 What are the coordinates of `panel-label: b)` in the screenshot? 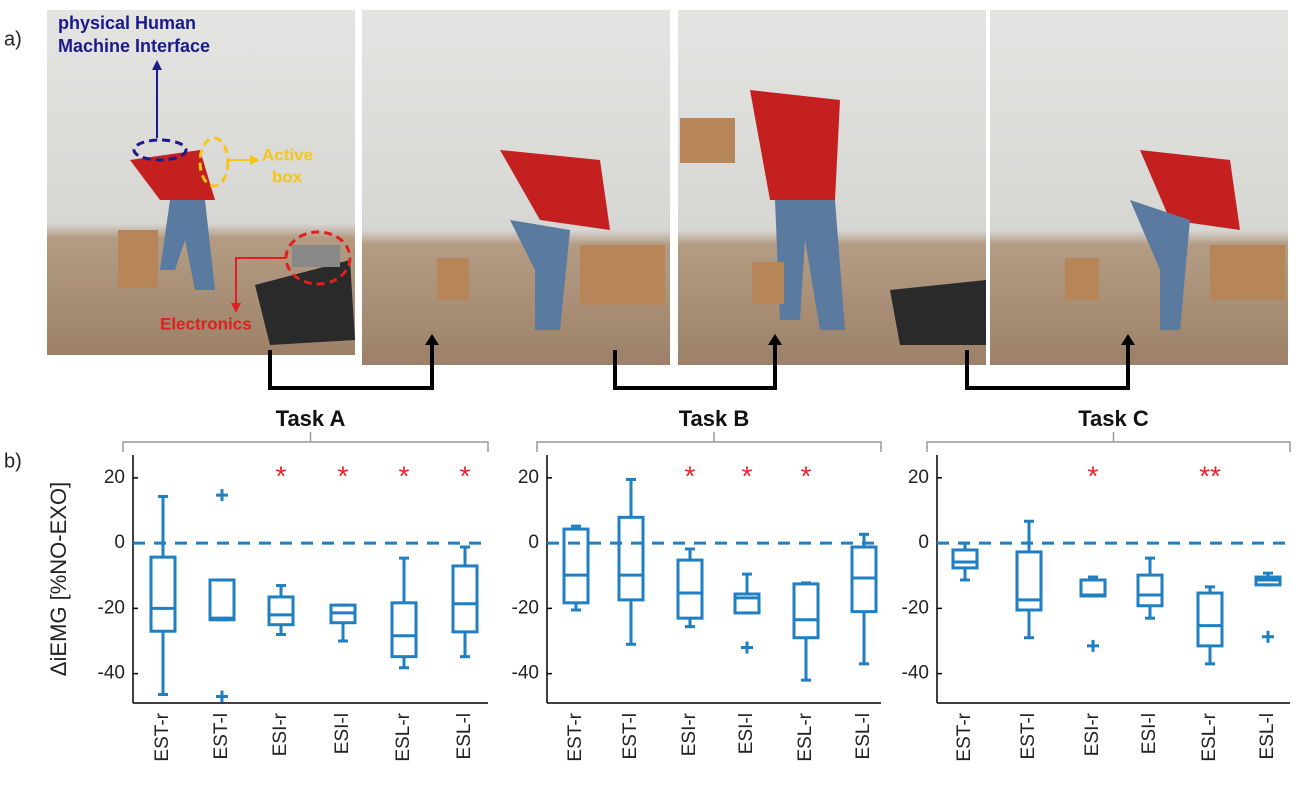 It's located at (13, 461).